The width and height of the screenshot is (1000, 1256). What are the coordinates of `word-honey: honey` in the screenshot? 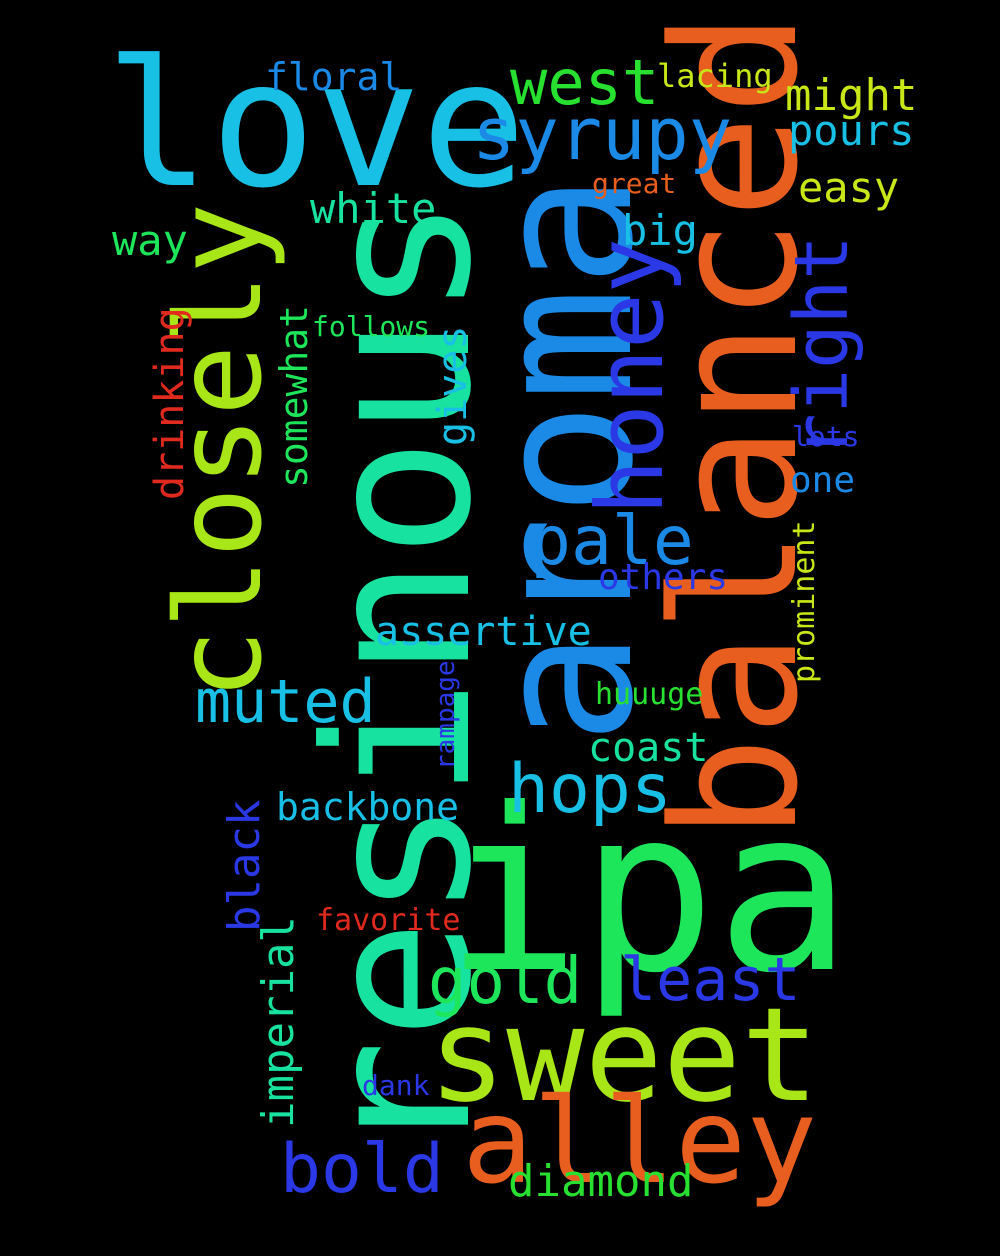 It's located at (630, 376).